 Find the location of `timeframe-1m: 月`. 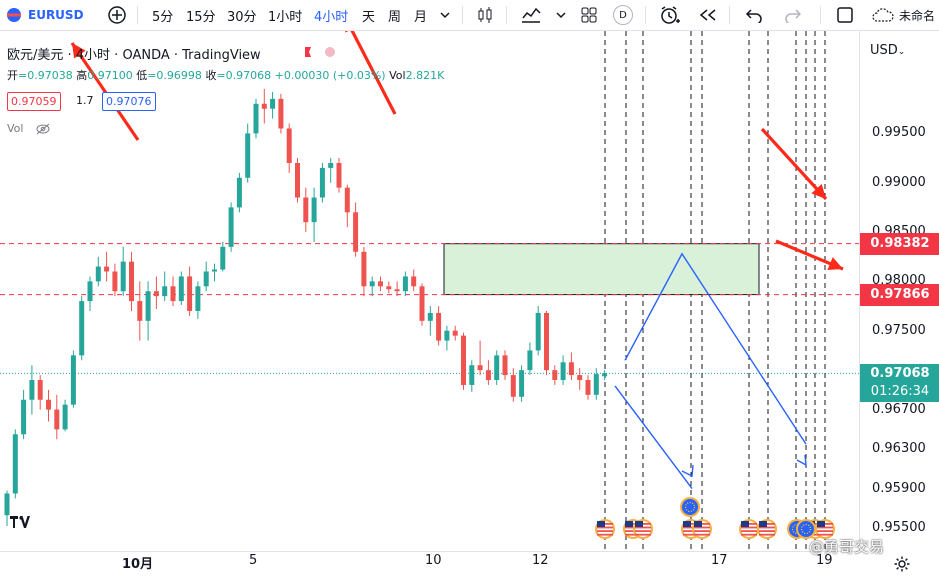

timeframe-1m: 月 is located at coordinates (421, 17).